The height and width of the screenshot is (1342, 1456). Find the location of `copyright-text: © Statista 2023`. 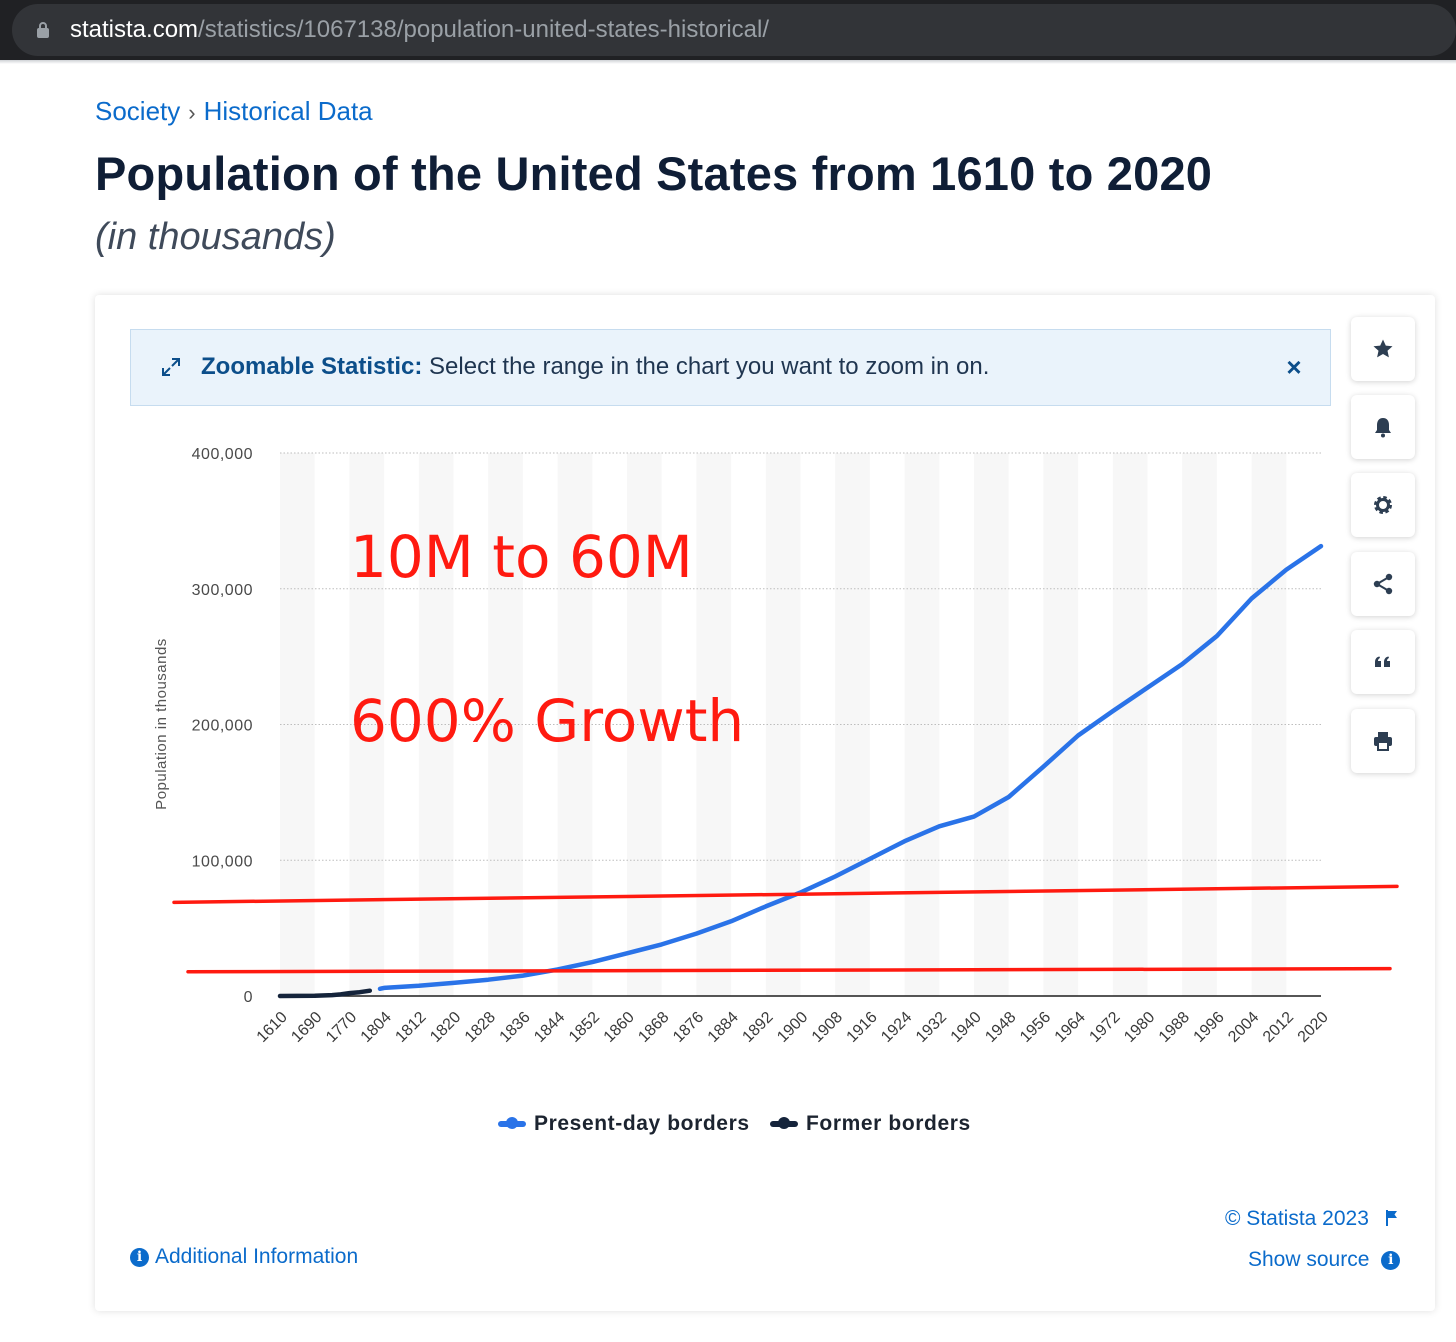

copyright-text: © Statista 2023 is located at coordinates (1297, 1218).